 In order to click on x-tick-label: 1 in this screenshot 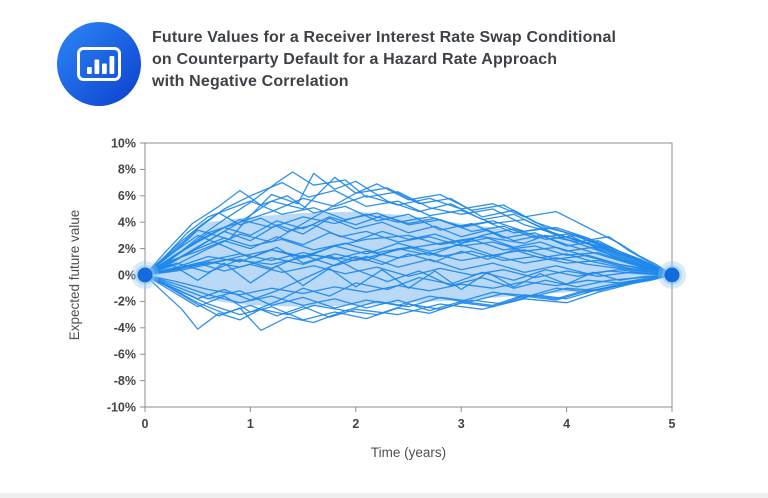, I will do `click(250, 424)`.